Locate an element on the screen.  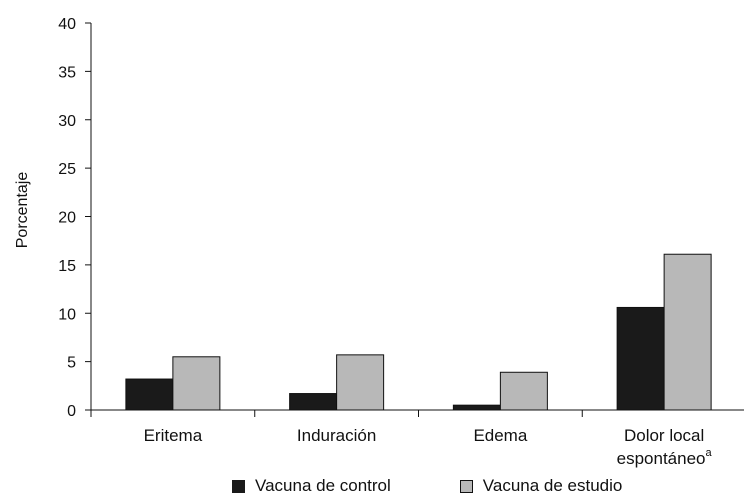
legend-item-study: Vacuna de estudio is located at coordinates (541, 486).